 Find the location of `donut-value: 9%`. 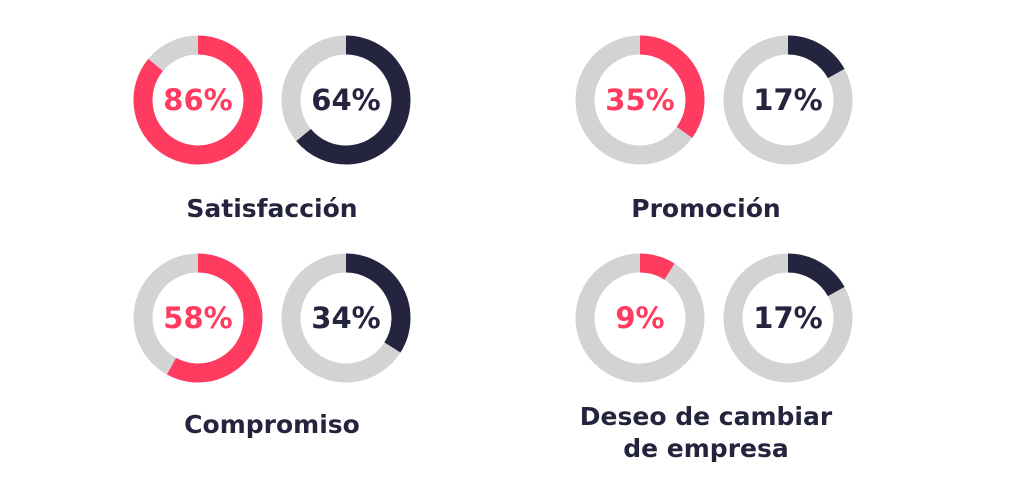

donut-value: 9% is located at coordinates (639, 318).